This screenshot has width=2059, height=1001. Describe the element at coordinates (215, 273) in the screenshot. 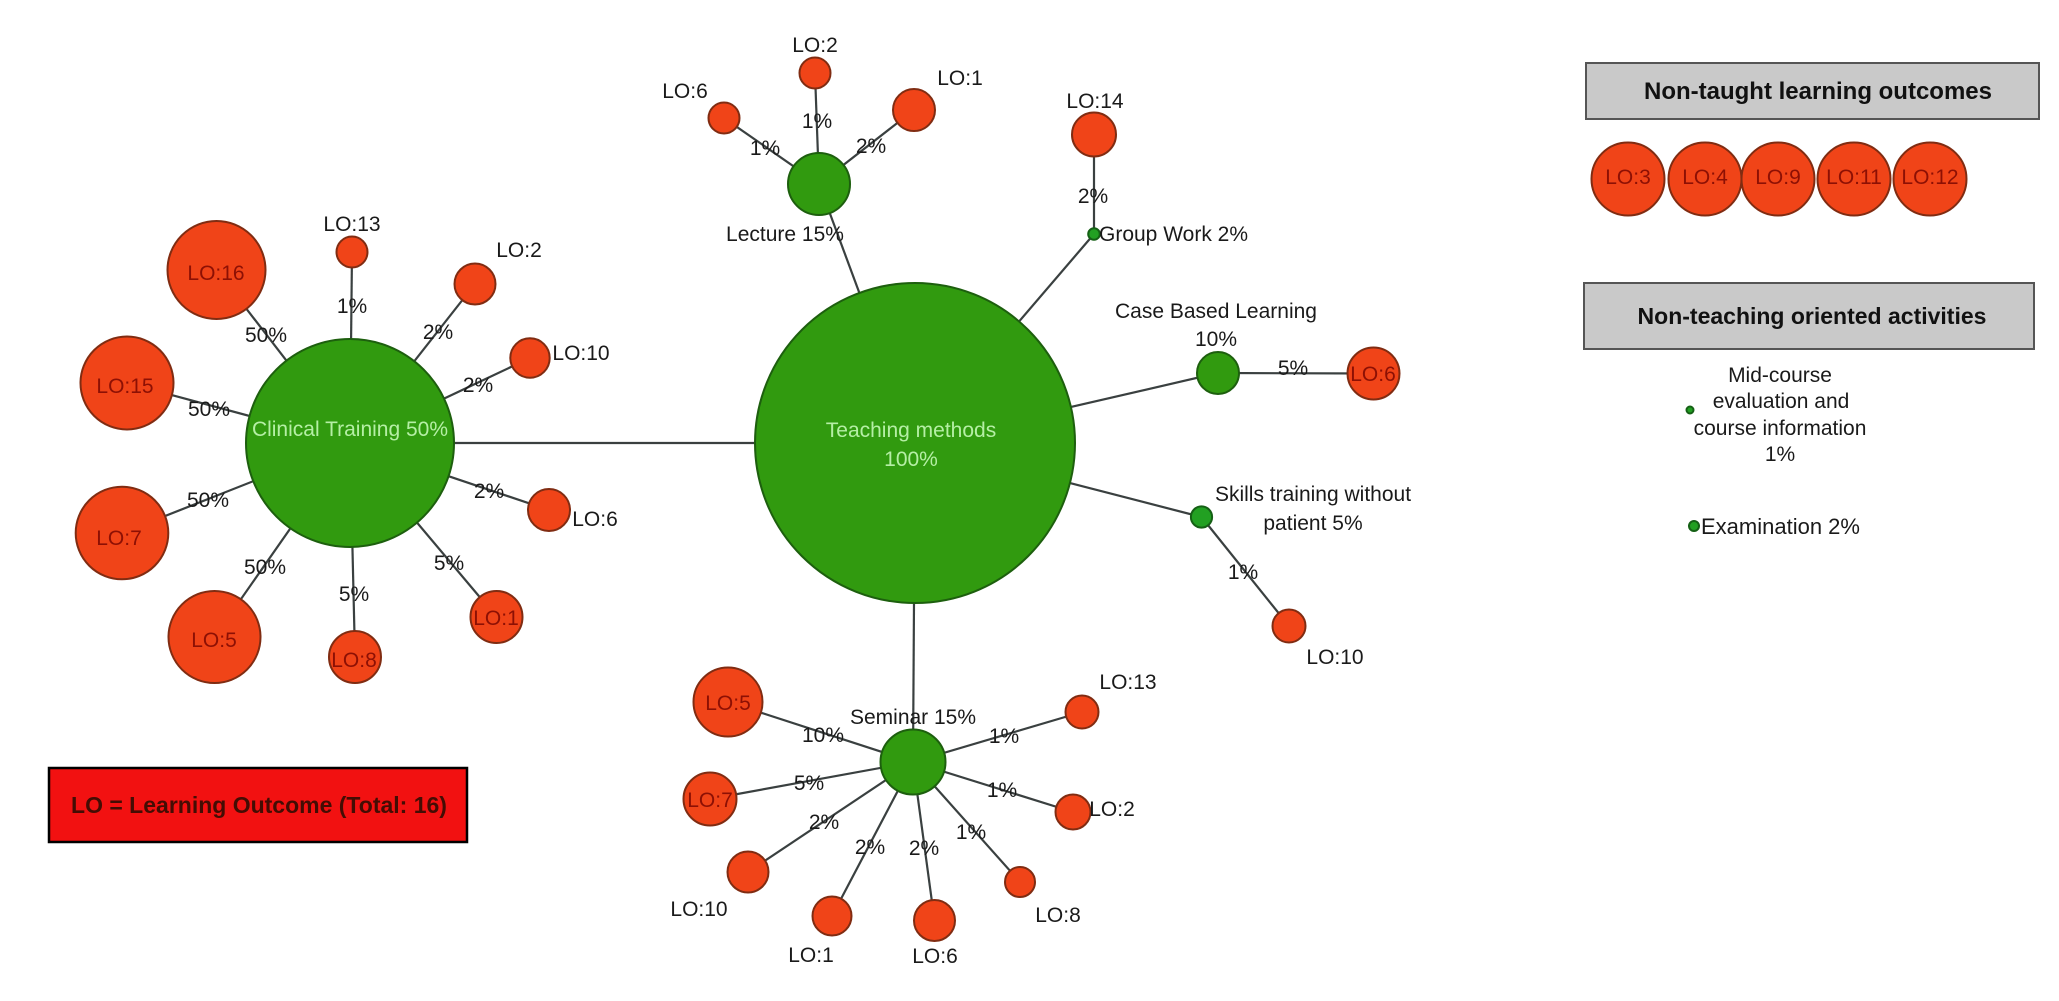

I see `svg-text: LO:16` at that location.